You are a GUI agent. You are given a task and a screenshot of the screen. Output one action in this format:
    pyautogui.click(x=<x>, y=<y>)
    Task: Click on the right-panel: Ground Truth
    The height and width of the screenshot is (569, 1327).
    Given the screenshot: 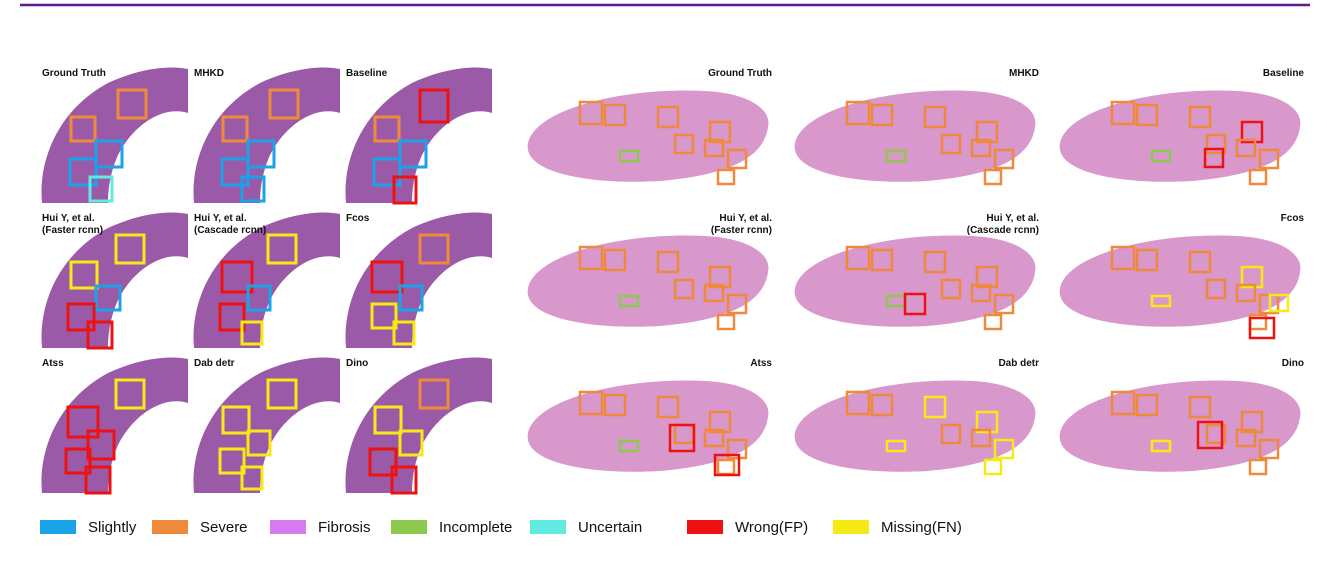 What is the action you would take?
    pyautogui.click(x=649, y=127)
    